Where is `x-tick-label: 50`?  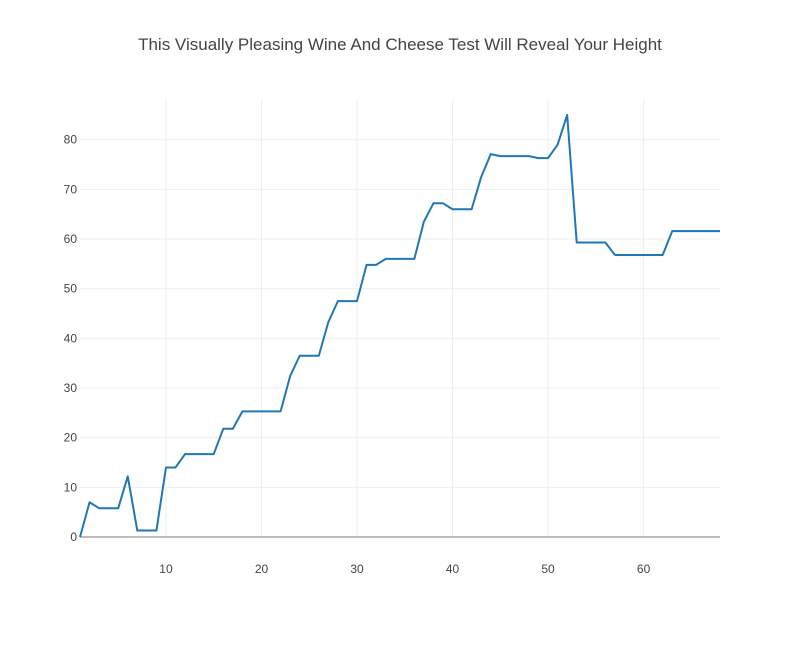 x-tick-label: 50 is located at coordinates (548, 569).